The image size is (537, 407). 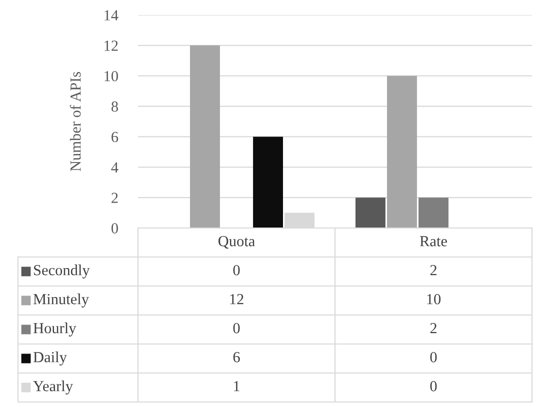 What do you see at coordinates (62, 271) in the screenshot?
I see `legend-label: Secondly` at bounding box center [62, 271].